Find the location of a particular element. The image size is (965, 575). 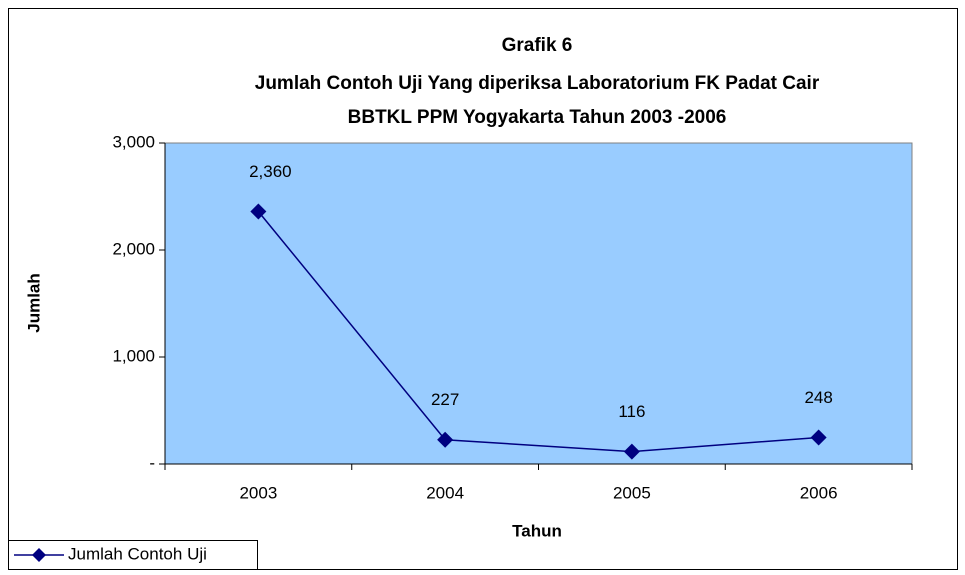

y-axis-label: Jumlah is located at coordinates (33, 303).